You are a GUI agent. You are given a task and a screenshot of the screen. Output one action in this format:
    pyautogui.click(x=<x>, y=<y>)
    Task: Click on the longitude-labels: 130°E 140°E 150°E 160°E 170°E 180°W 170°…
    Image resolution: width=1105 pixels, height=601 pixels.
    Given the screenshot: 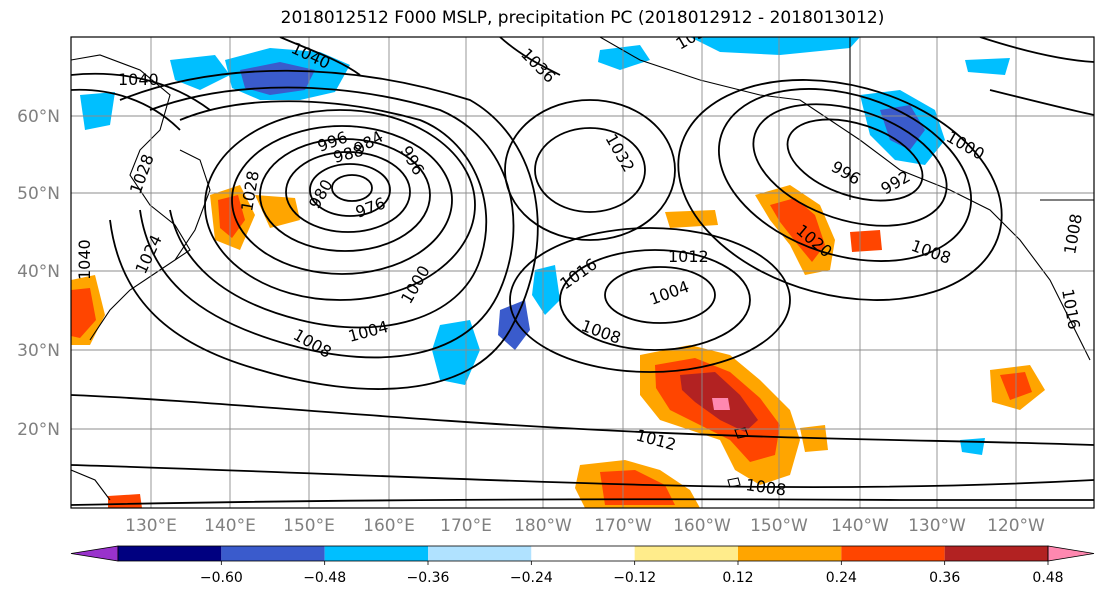 What is the action you would take?
    pyautogui.click(x=585, y=526)
    